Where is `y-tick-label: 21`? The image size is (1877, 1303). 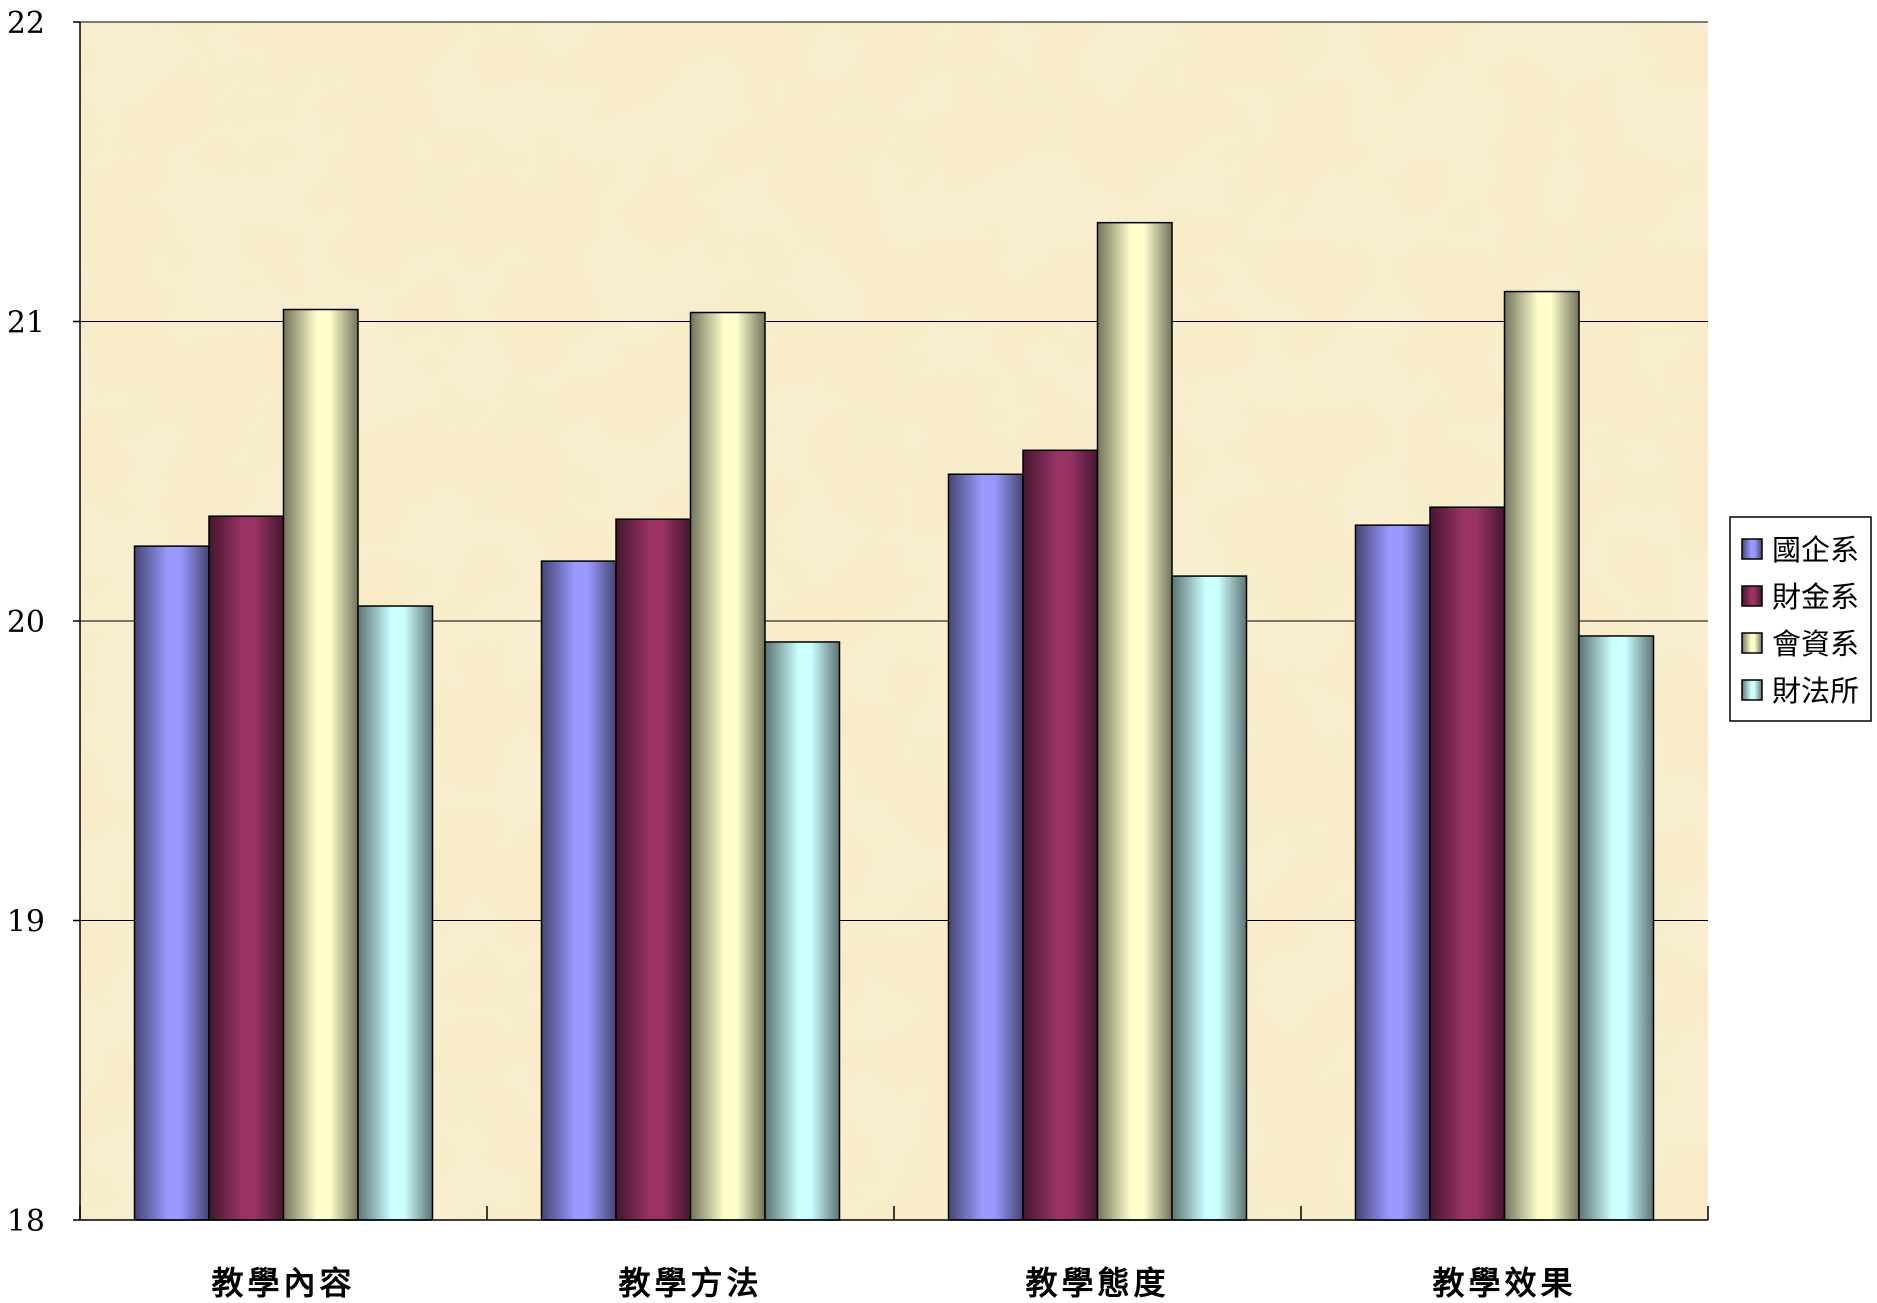
y-tick-label: 21 is located at coordinates (26, 323).